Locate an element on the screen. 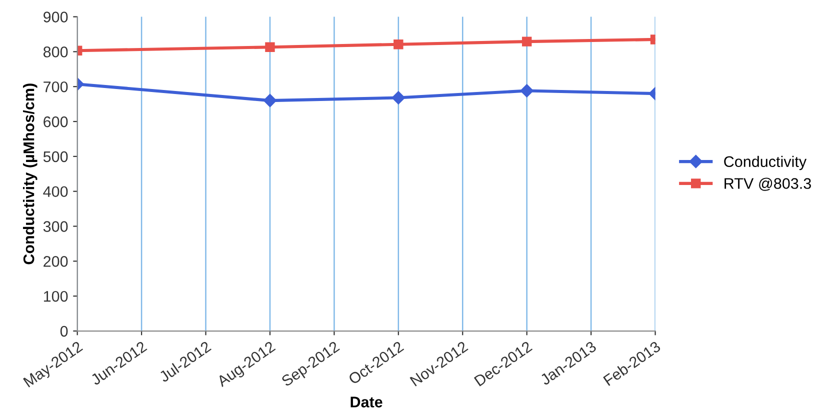  legend-label: RTV @803.3 is located at coordinates (767, 184).